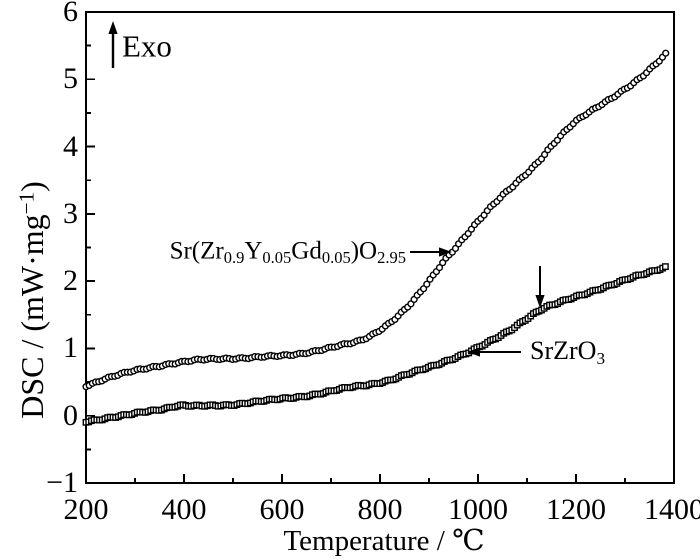 Image resolution: width=700 pixels, height=560 pixels. I want to click on text-run: Gd, so click(306, 251).